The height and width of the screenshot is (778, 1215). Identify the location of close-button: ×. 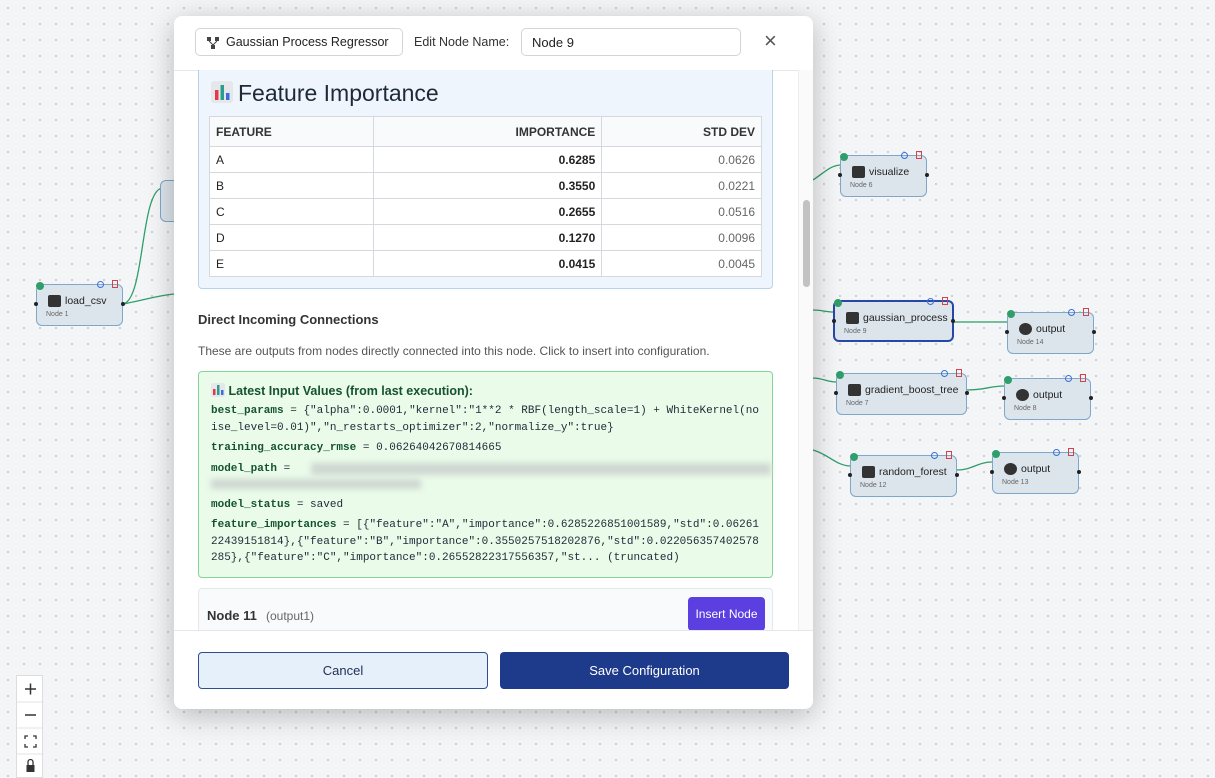
(770, 40).